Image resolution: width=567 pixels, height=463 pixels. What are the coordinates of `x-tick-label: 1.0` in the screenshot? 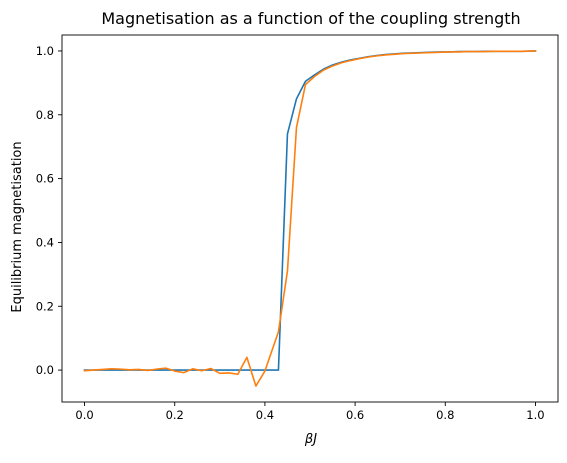 It's located at (535, 415).